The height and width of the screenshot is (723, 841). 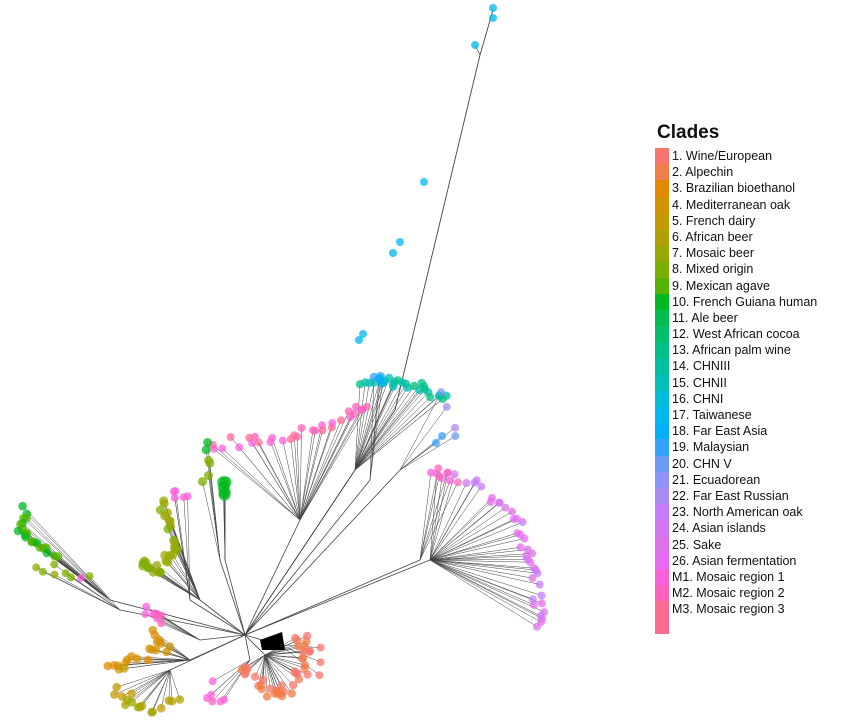 What do you see at coordinates (697, 544) in the screenshot?
I see `legend-item-label: 25. Sake` at bounding box center [697, 544].